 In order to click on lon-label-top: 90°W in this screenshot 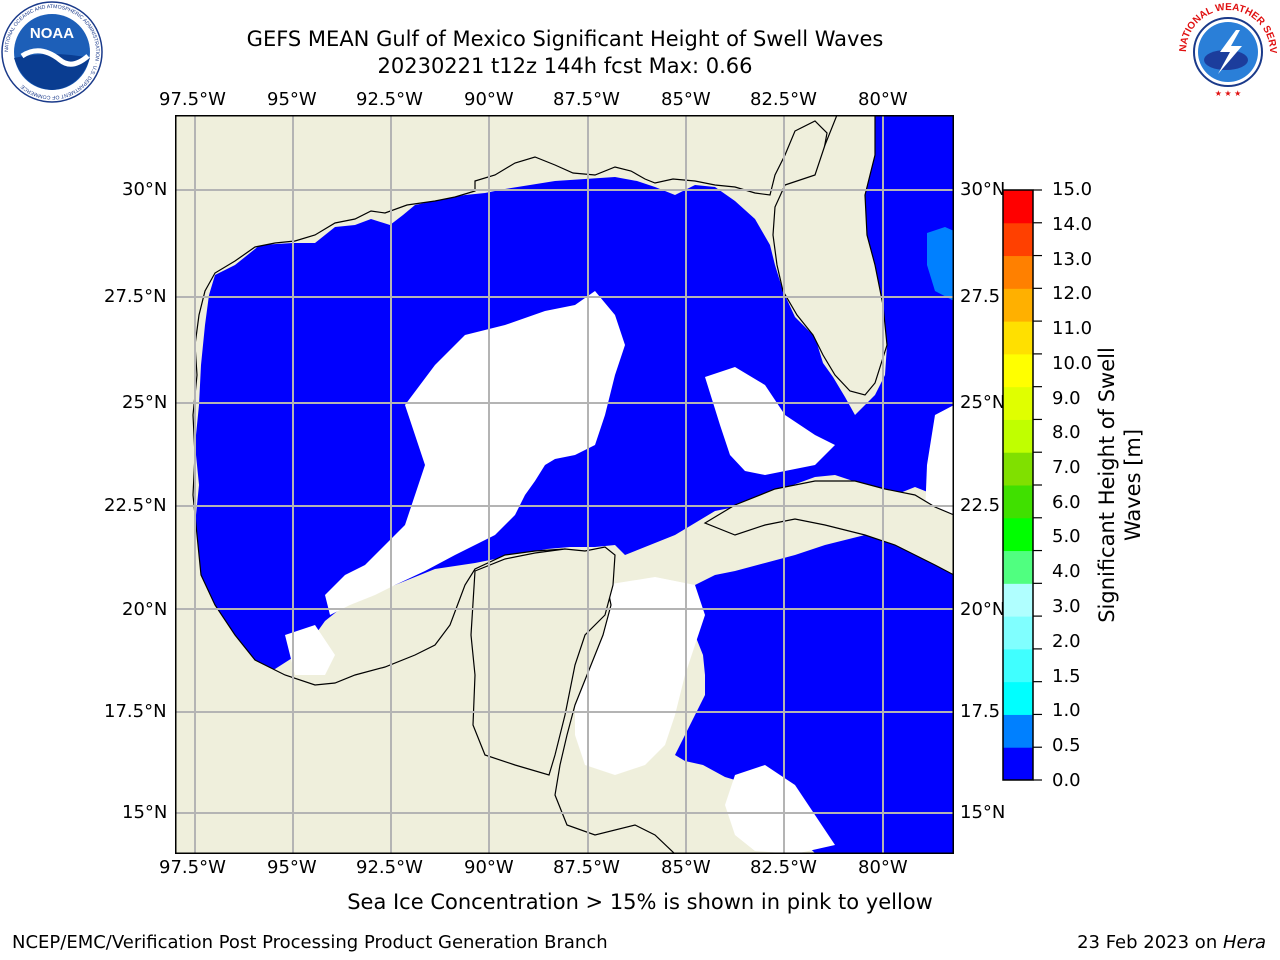, I will do `click(489, 99)`.